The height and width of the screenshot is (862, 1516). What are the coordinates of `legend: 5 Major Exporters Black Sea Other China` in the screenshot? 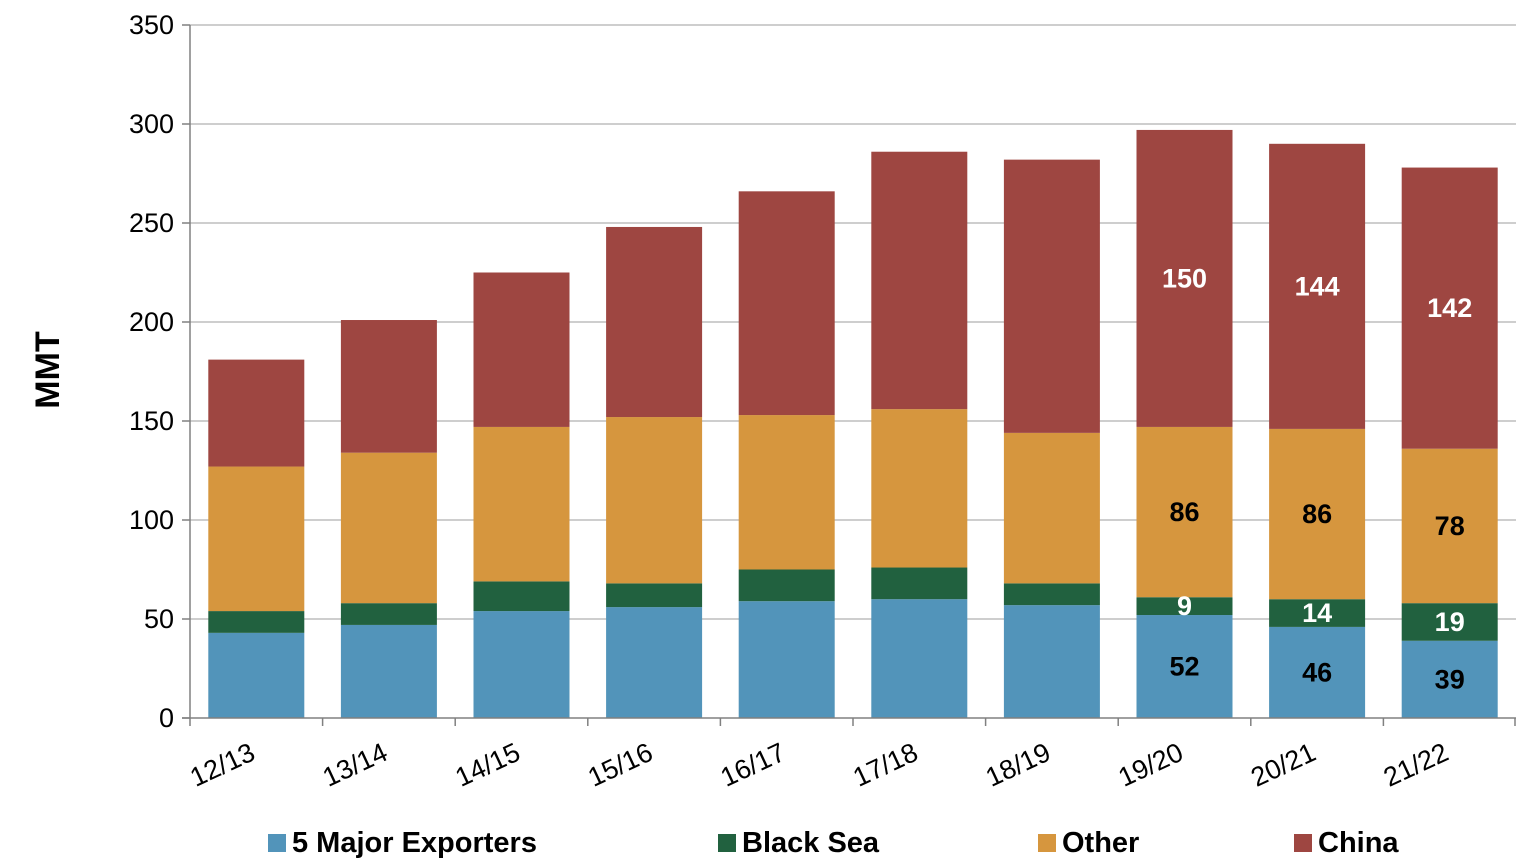 It's located at (833, 843).